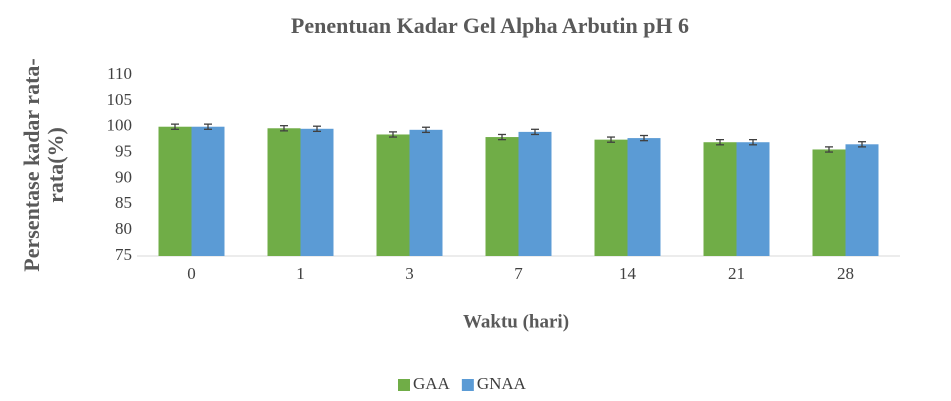  Describe the element at coordinates (518, 273) in the screenshot. I see `x-tick-label: 7` at that location.